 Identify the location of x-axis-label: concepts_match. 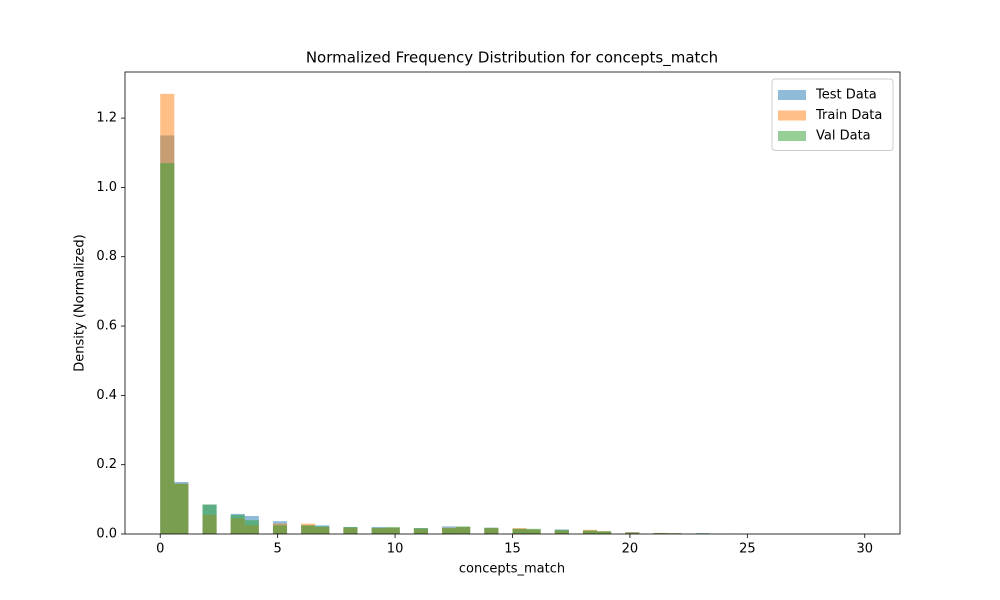
(512, 569).